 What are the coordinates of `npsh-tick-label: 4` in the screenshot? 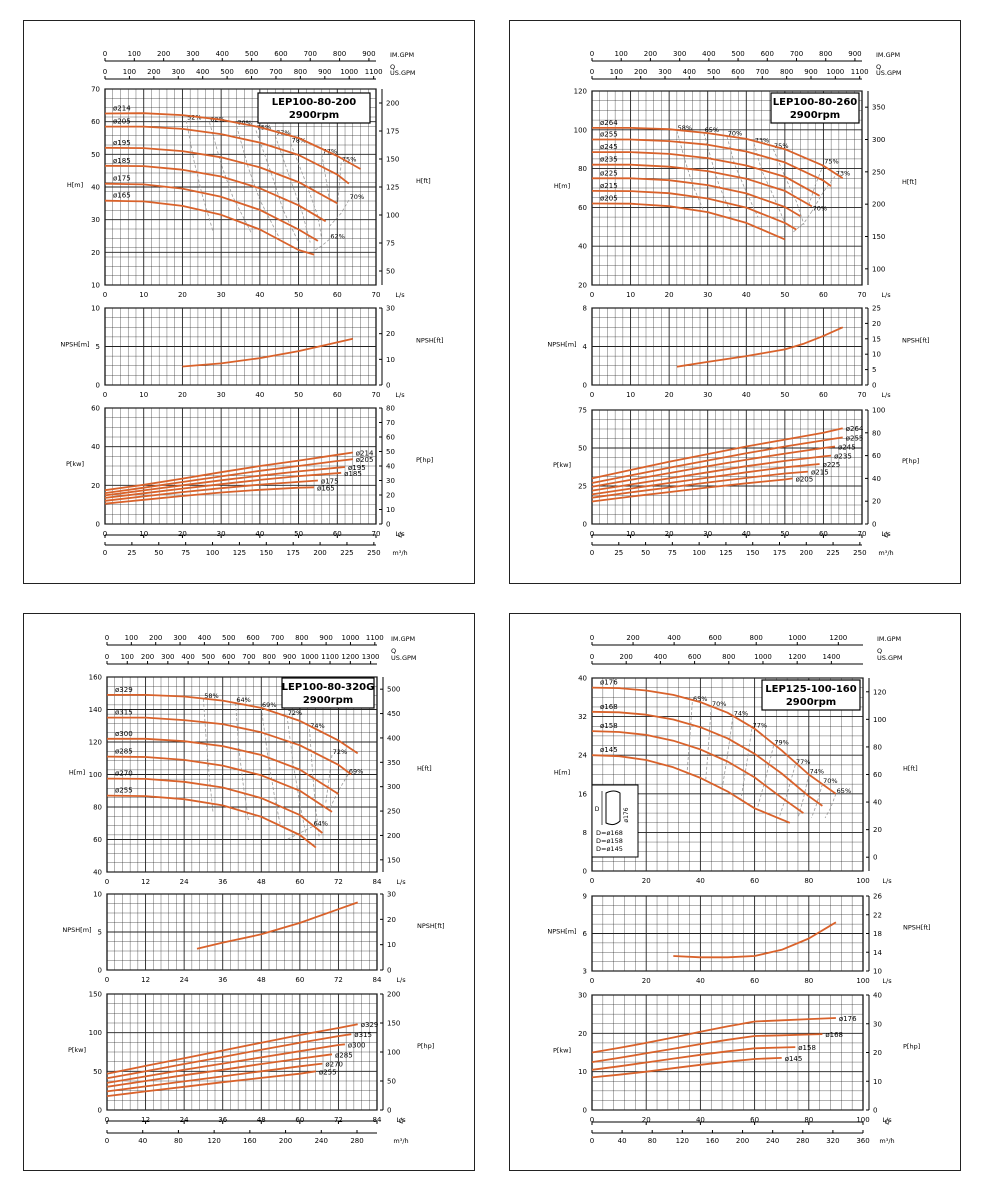 It's located at (585, 347).